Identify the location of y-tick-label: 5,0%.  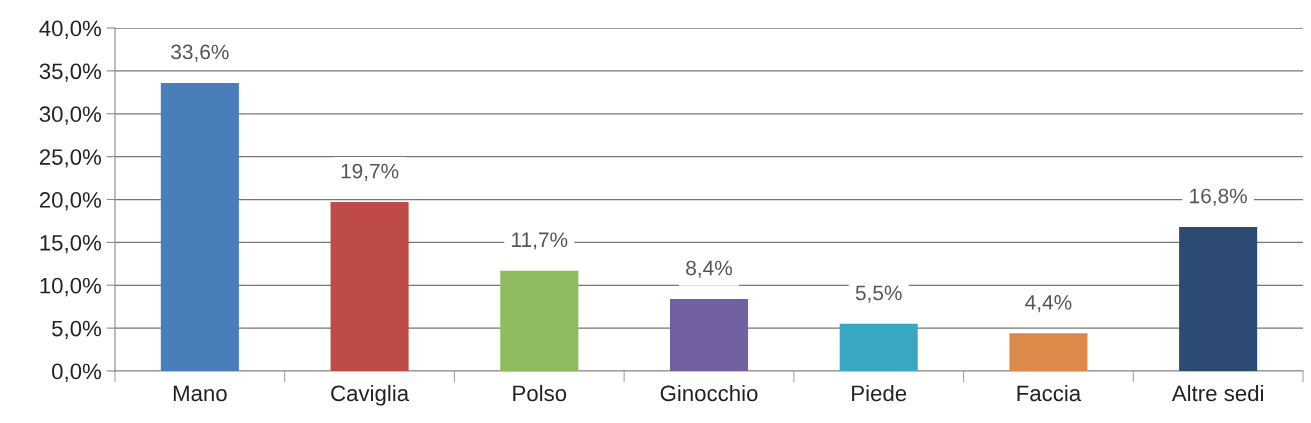
(77, 330).